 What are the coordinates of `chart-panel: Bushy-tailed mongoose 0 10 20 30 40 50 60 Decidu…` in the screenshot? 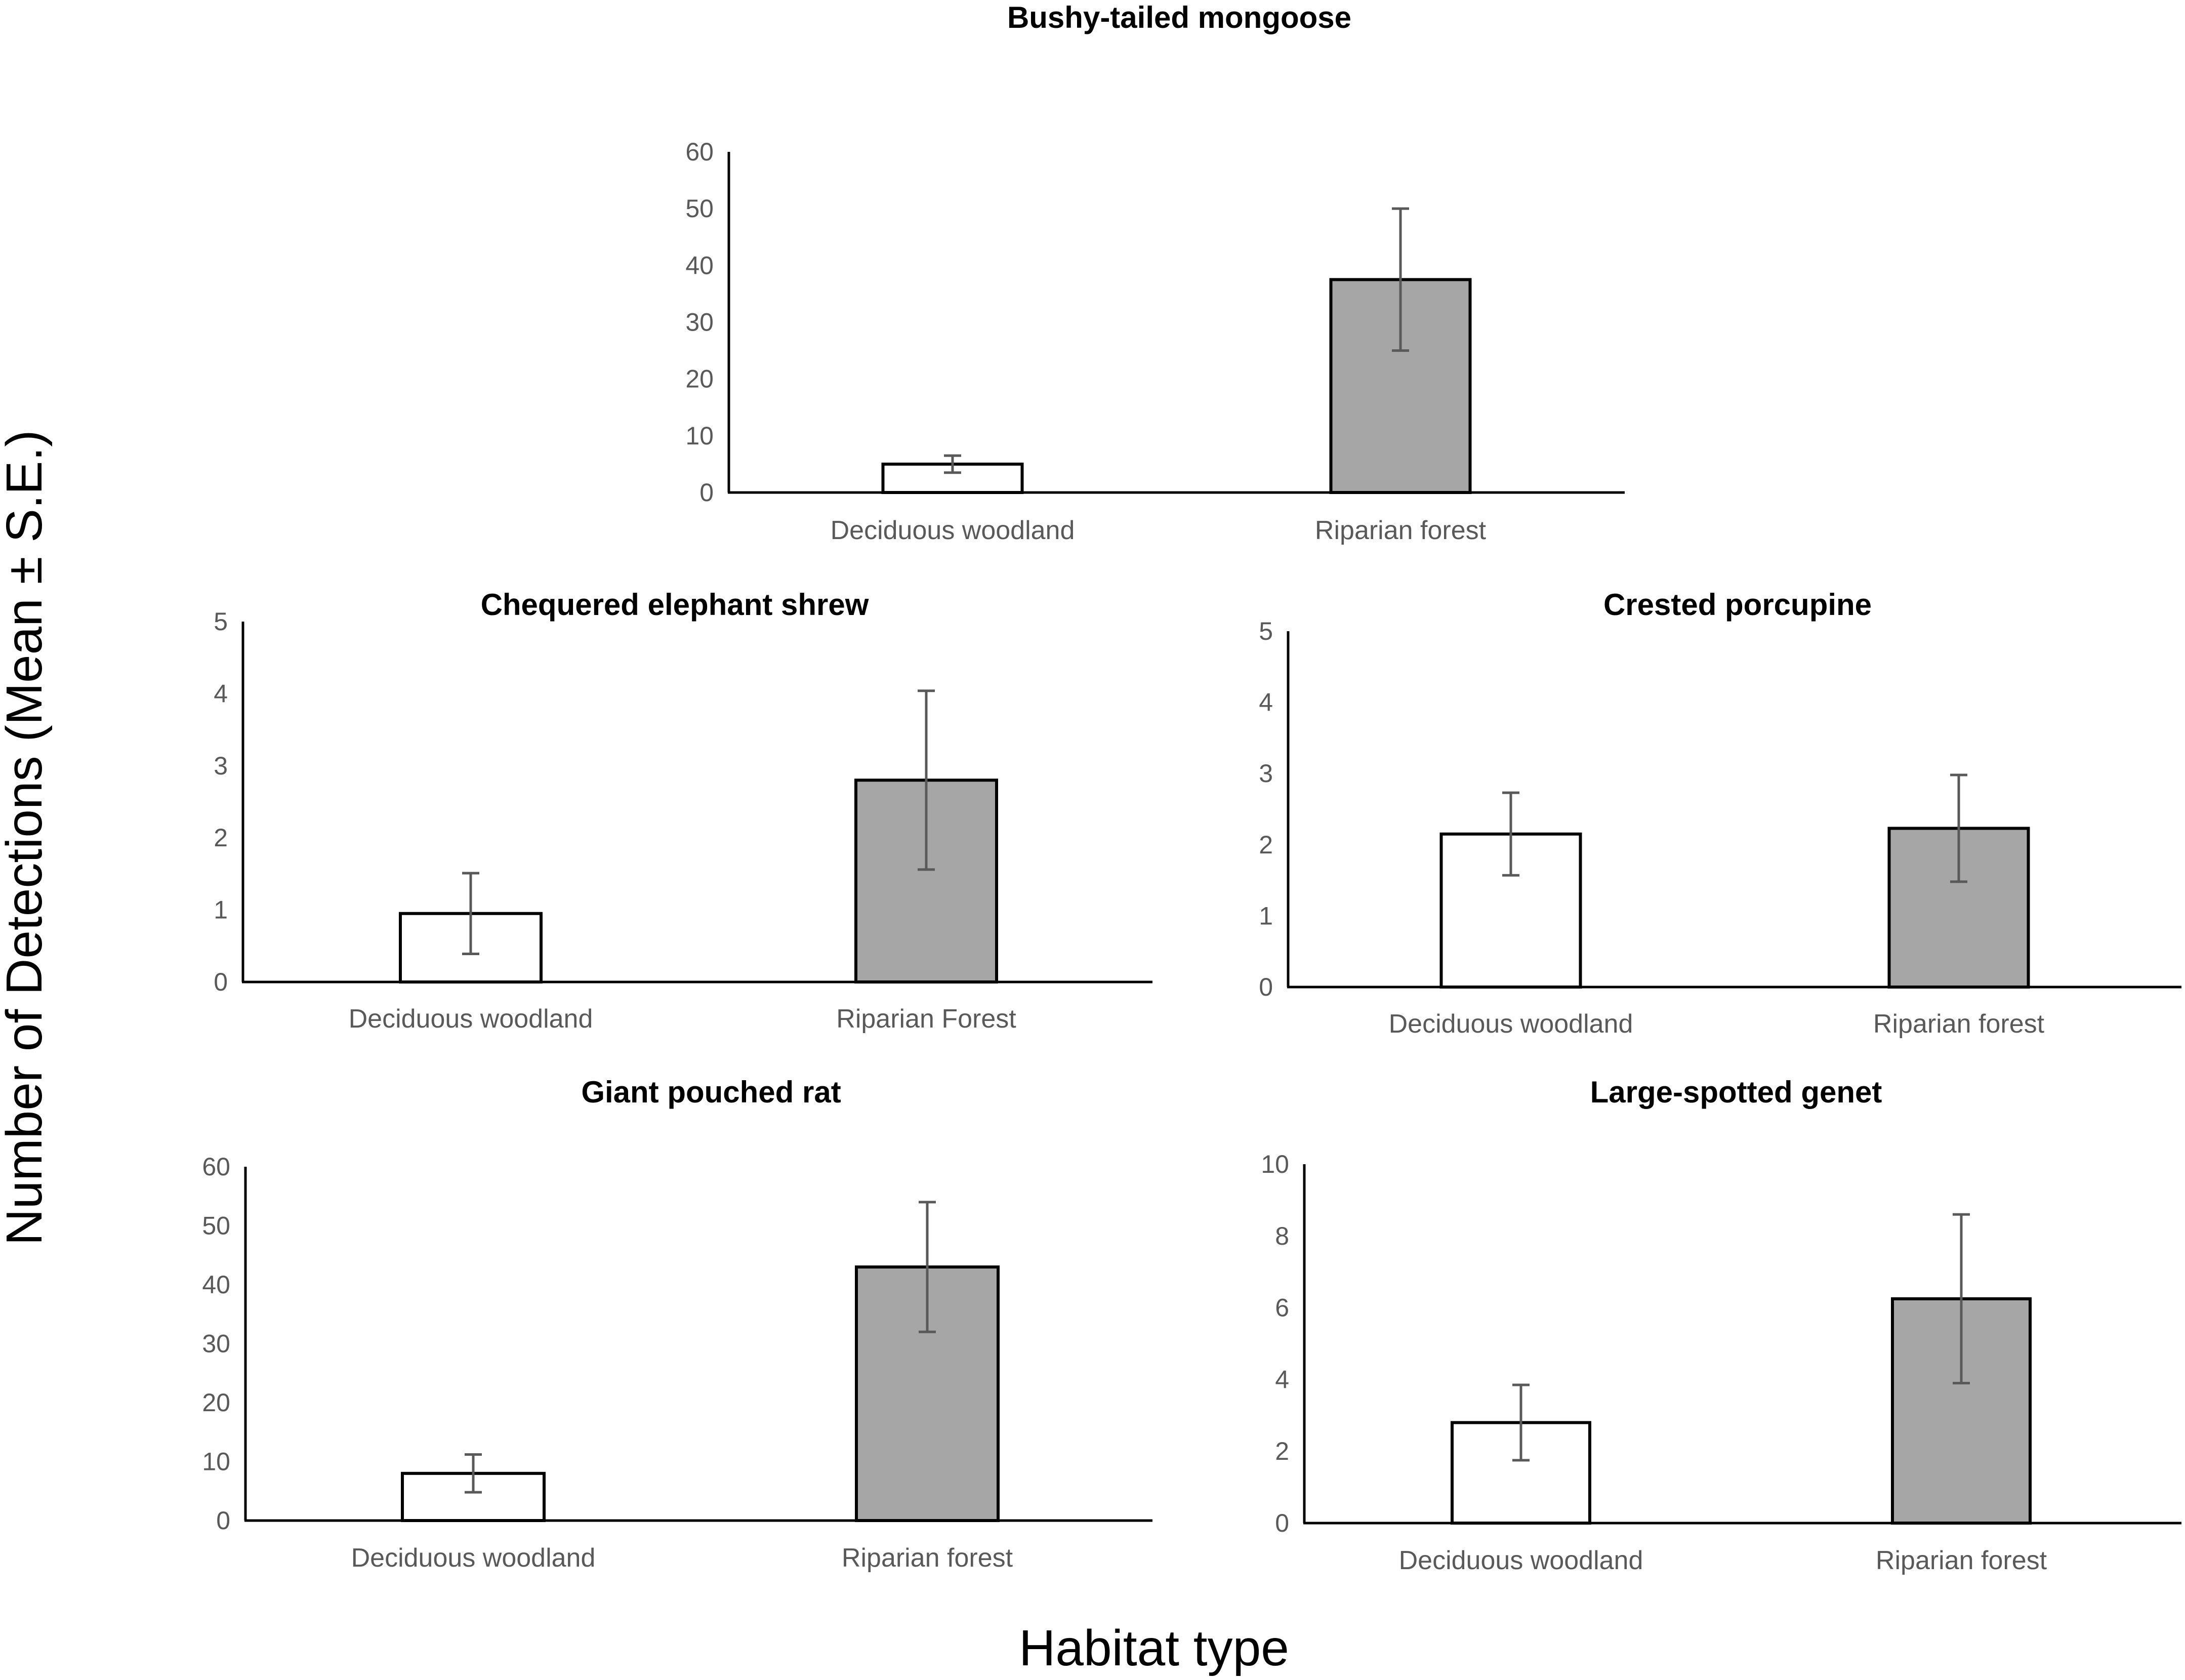 It's located at (1155, 273).